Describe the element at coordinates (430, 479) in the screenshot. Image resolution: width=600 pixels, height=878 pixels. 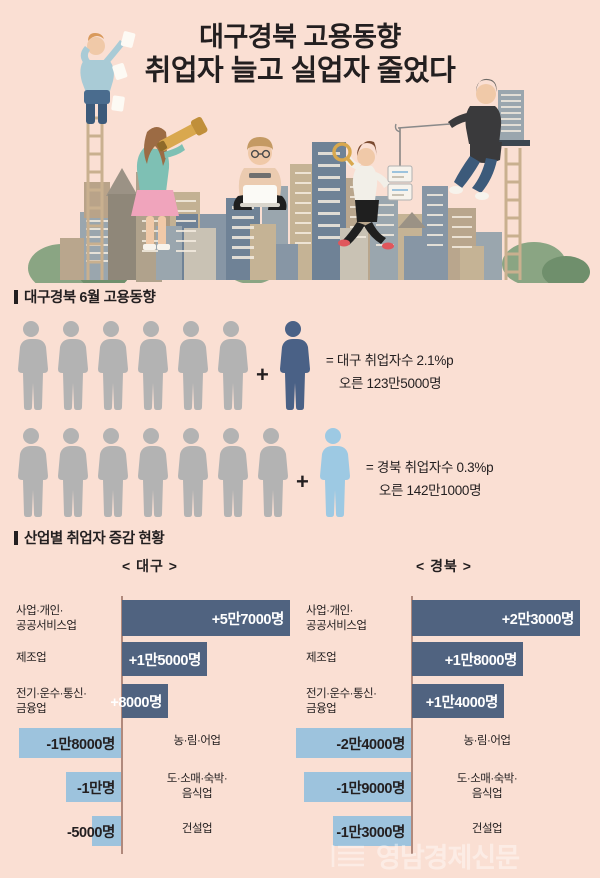
I see `pictogram-label-gyeongbuk: = 경북 취업자수 0.3%p 오른 142만1000명` at that location.